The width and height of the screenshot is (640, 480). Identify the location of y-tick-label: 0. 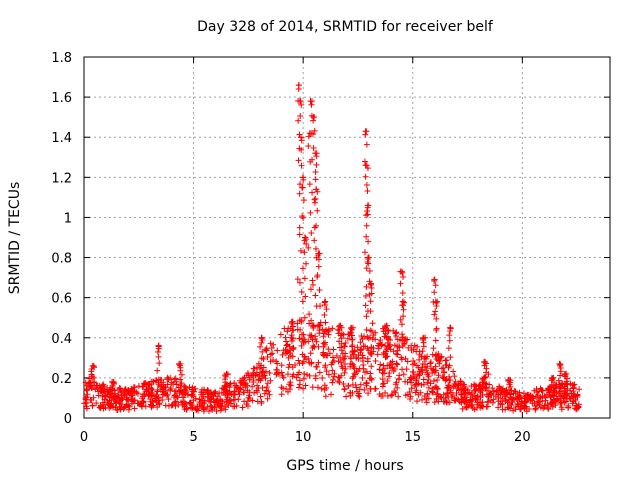
(68, 419).